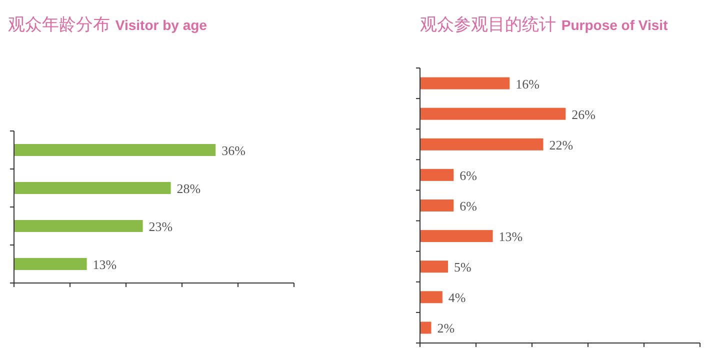 The image size is (727, 354). I want to click on chart-title: 观众年龄分布 Visitor by age, so click(108, 25).